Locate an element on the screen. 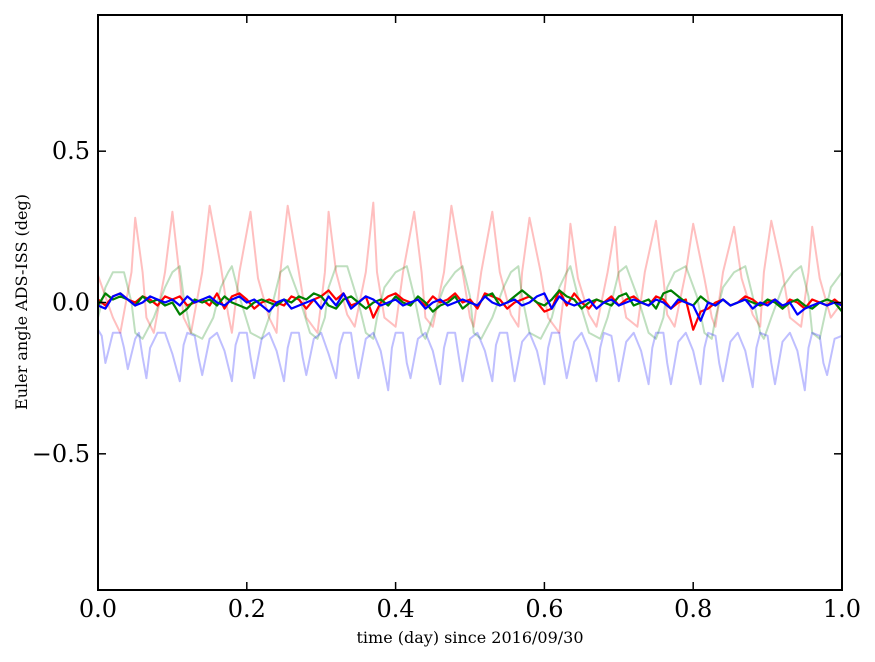 The height and width of the screenshot is (662, 875). x-tick-label: 0.0 is located at coordinates (98, 609).